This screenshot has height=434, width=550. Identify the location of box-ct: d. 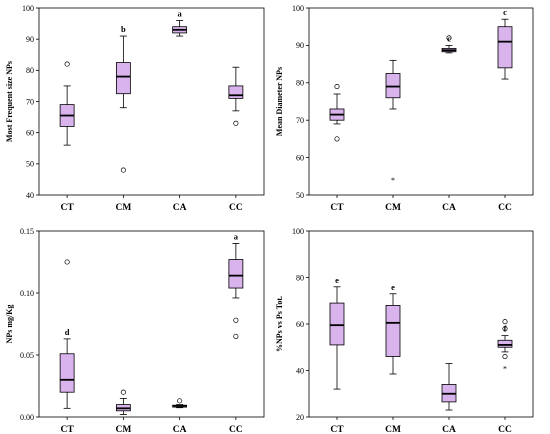
(67, 334).